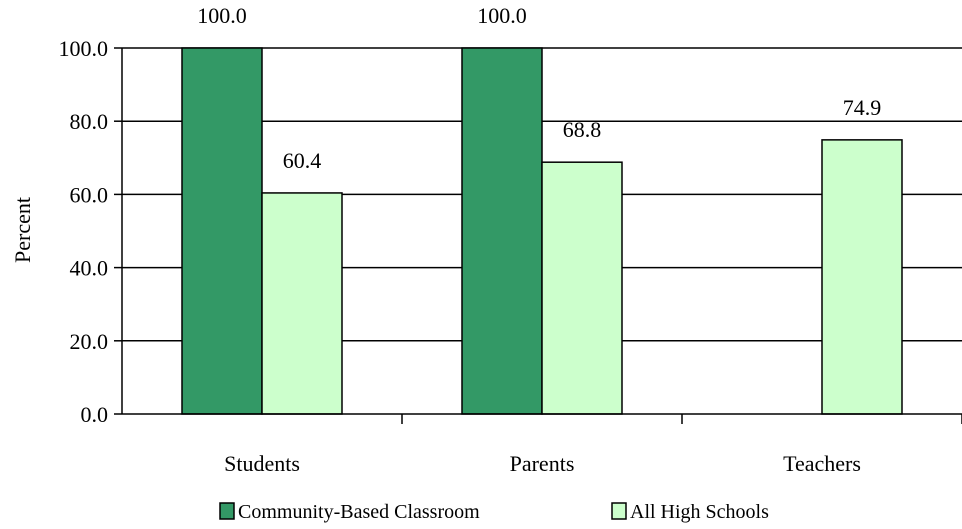 This screenshot has width=962, height=529. I want to click on y-axis-title: Percent, so click(22, 230).